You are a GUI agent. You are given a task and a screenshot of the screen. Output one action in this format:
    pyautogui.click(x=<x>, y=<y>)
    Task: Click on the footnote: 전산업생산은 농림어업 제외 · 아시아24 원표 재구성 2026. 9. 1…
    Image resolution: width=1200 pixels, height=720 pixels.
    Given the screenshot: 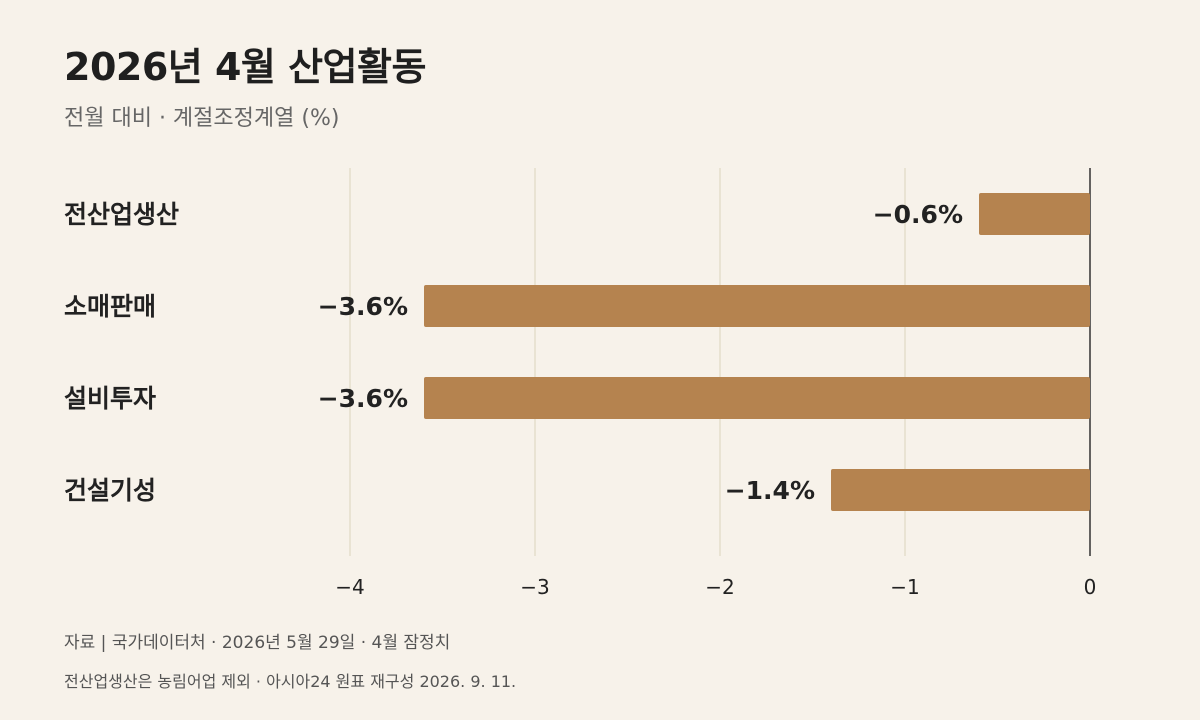 What is the action you would take?
    pyautogui.click(x=290, y=681)
    